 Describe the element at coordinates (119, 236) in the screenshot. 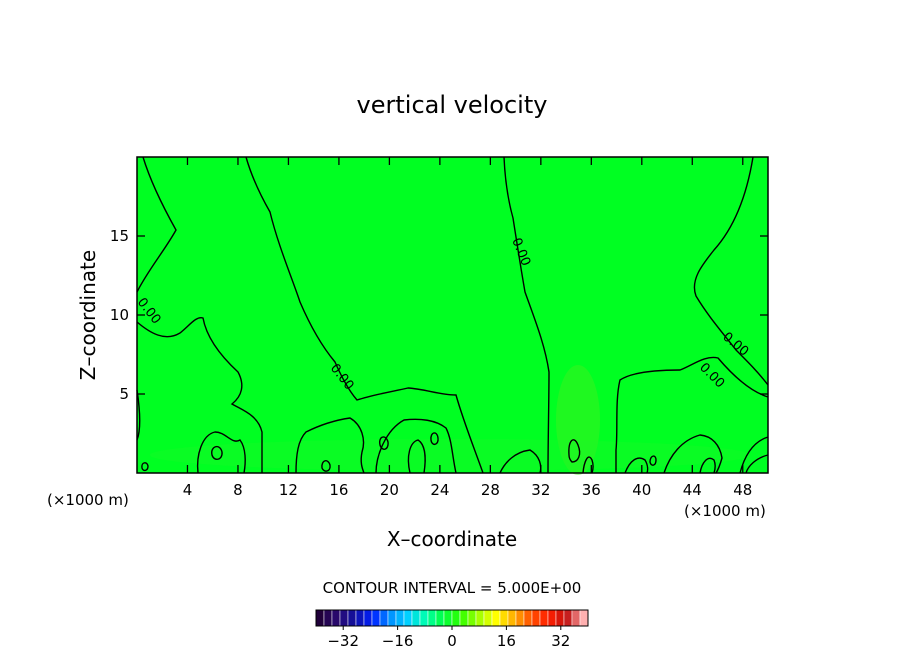

I see `y-tick-label: 15` at that location.